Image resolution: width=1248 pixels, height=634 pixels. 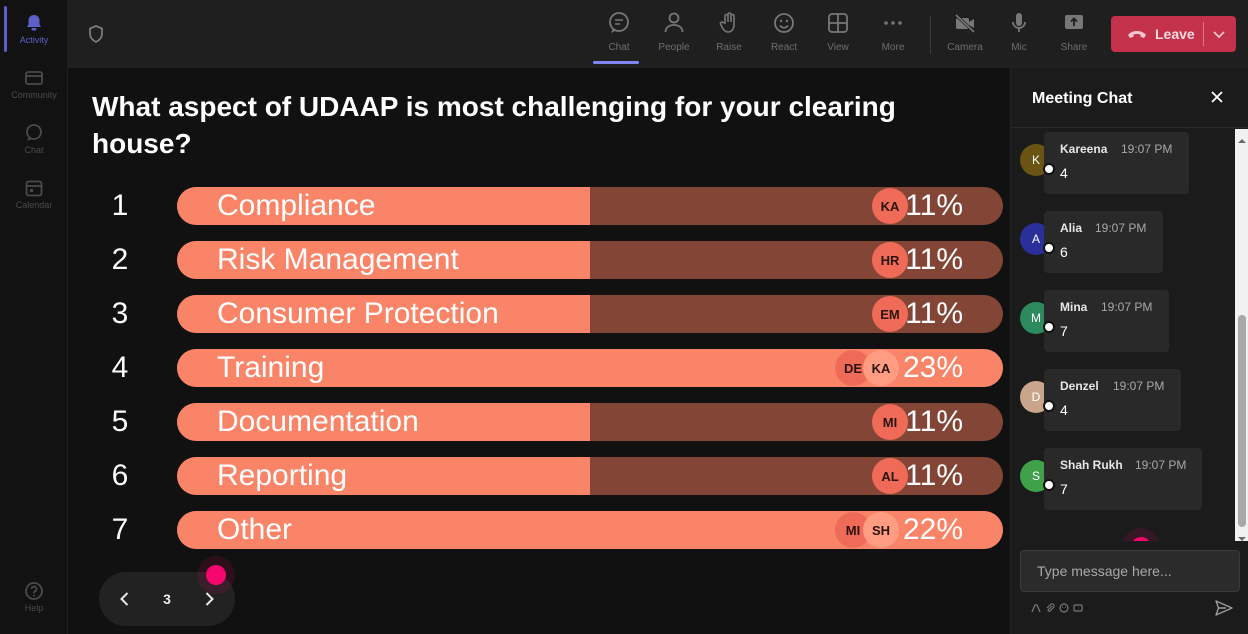 What do you see at coordinates (1064, 252) in the screenshot?
I see `message-text: 6` at bounding box center [1064, 252].